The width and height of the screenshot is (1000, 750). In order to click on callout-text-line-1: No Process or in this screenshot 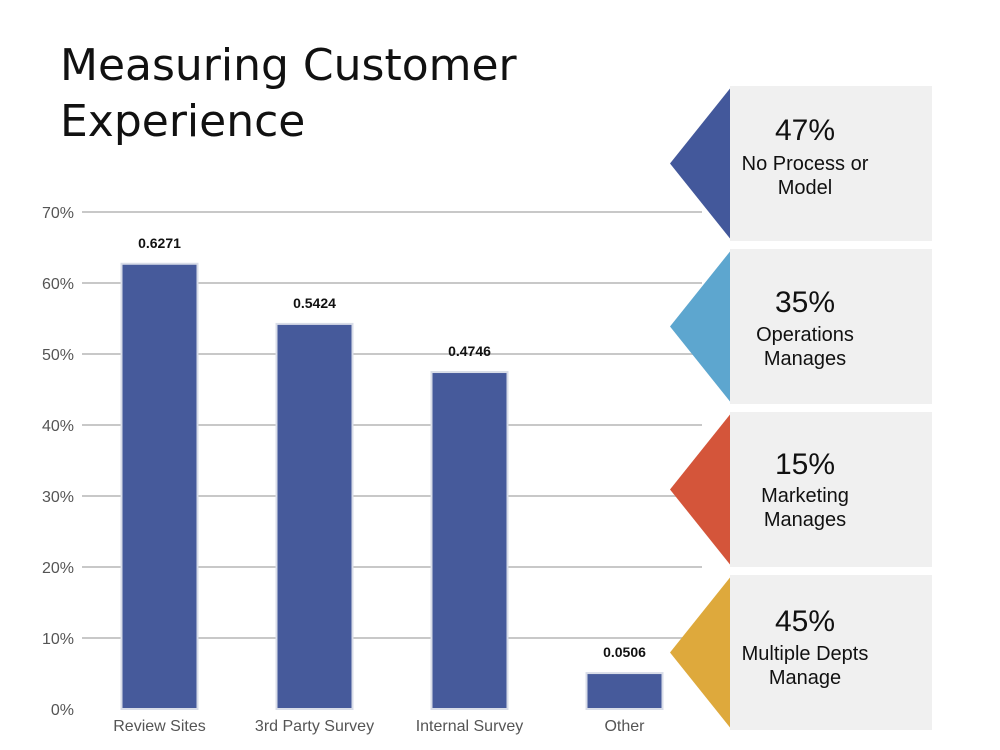, I will do `click(805, 164)`.